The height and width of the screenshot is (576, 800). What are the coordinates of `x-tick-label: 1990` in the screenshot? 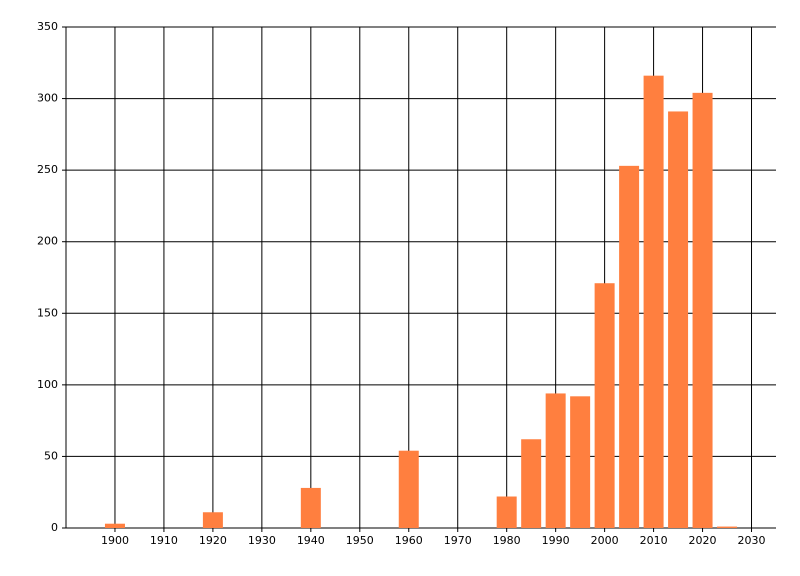 It's located at (556, 540).